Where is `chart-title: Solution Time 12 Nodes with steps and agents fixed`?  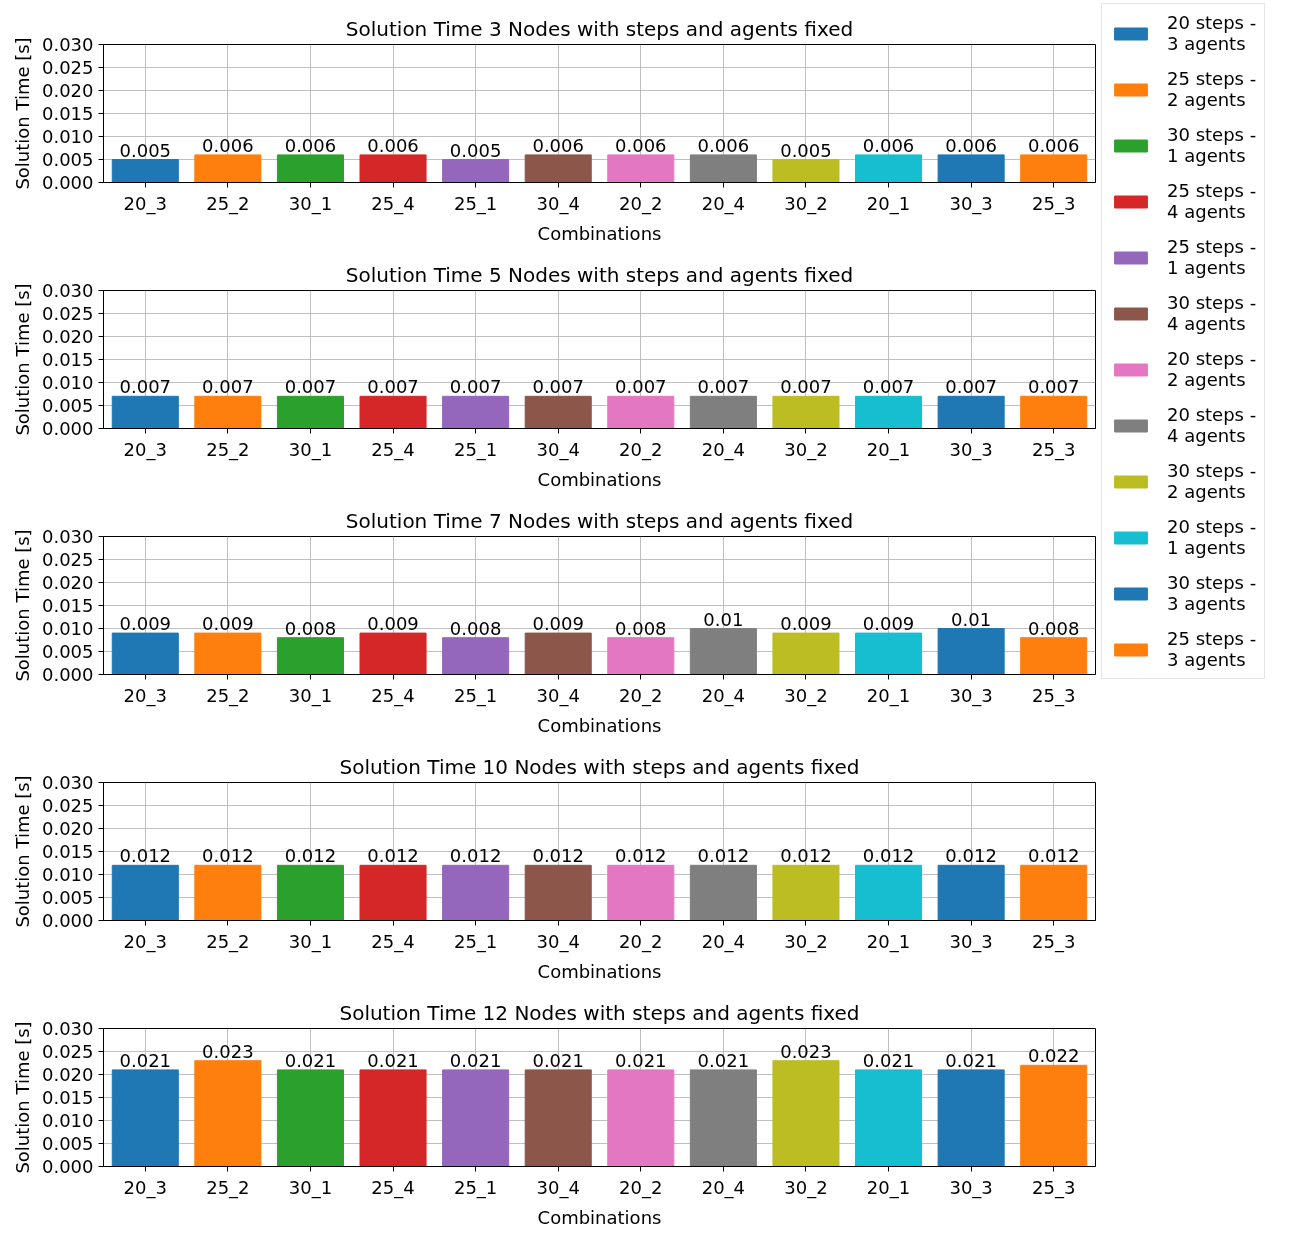
chart-title: Solution Time 12 Nodes with steps and agents fixed is located at coordinates (599, 1012).